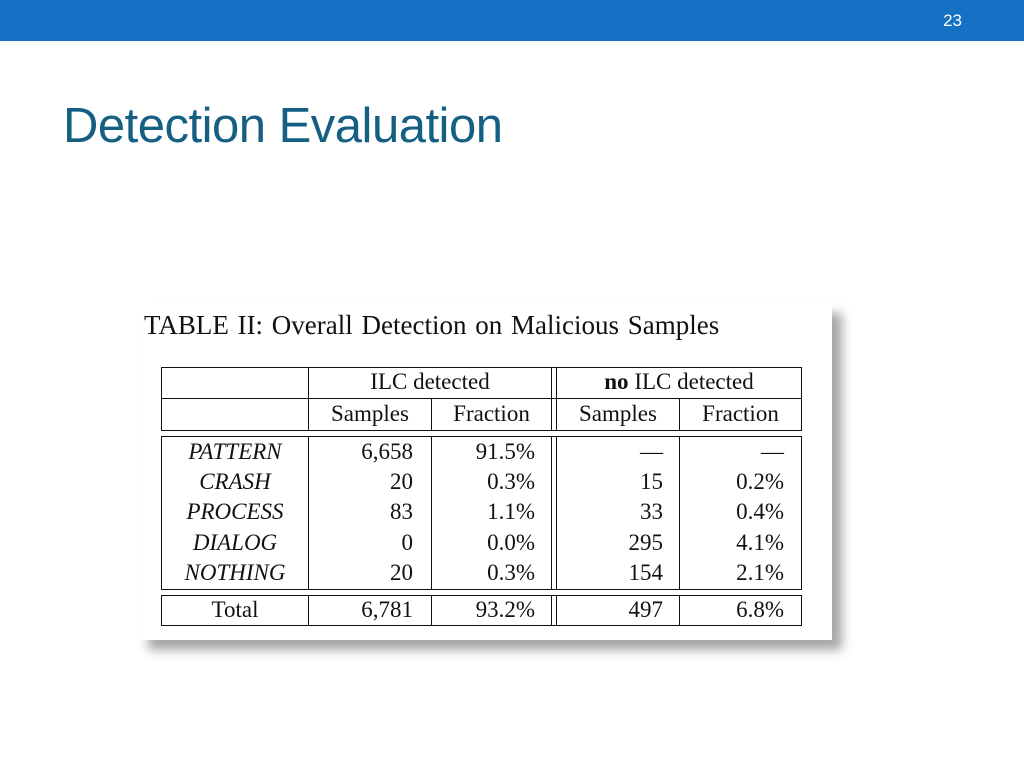 The width and height of the screenshot is (1024, 768). I want to click on ilc-fraction-cell: 1.1%, so click(511, 511).